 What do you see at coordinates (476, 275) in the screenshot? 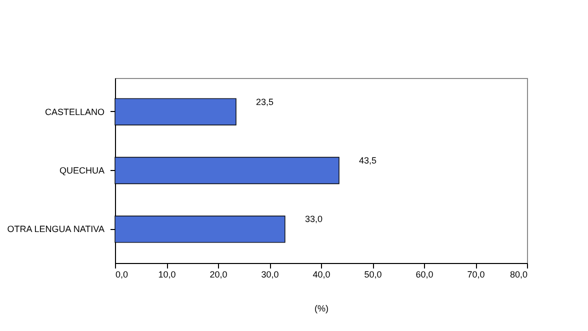
I see `x-tick-label: 70,0` at bounding box center [476, 275].